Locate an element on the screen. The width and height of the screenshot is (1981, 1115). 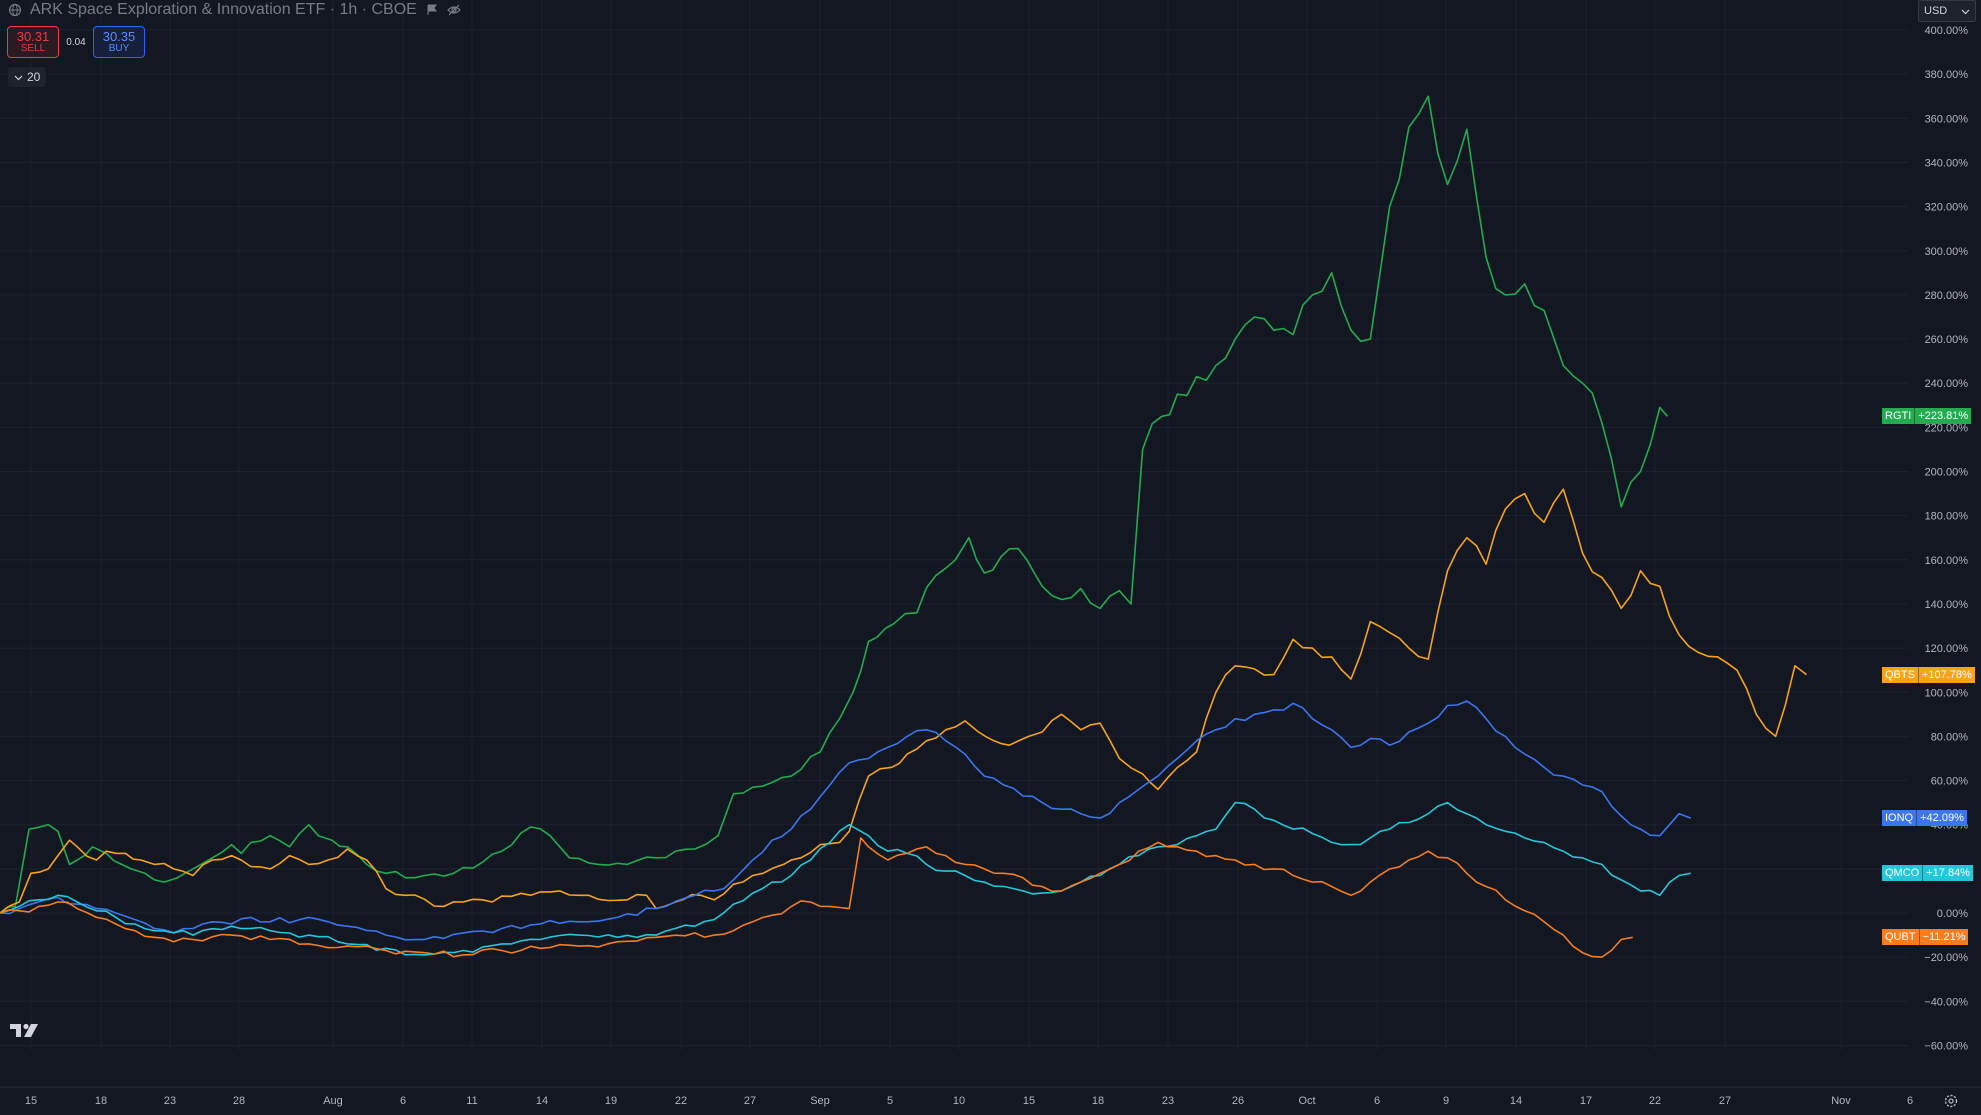
y-tick-label: 140.00% is located at coordinates (1947, 605).